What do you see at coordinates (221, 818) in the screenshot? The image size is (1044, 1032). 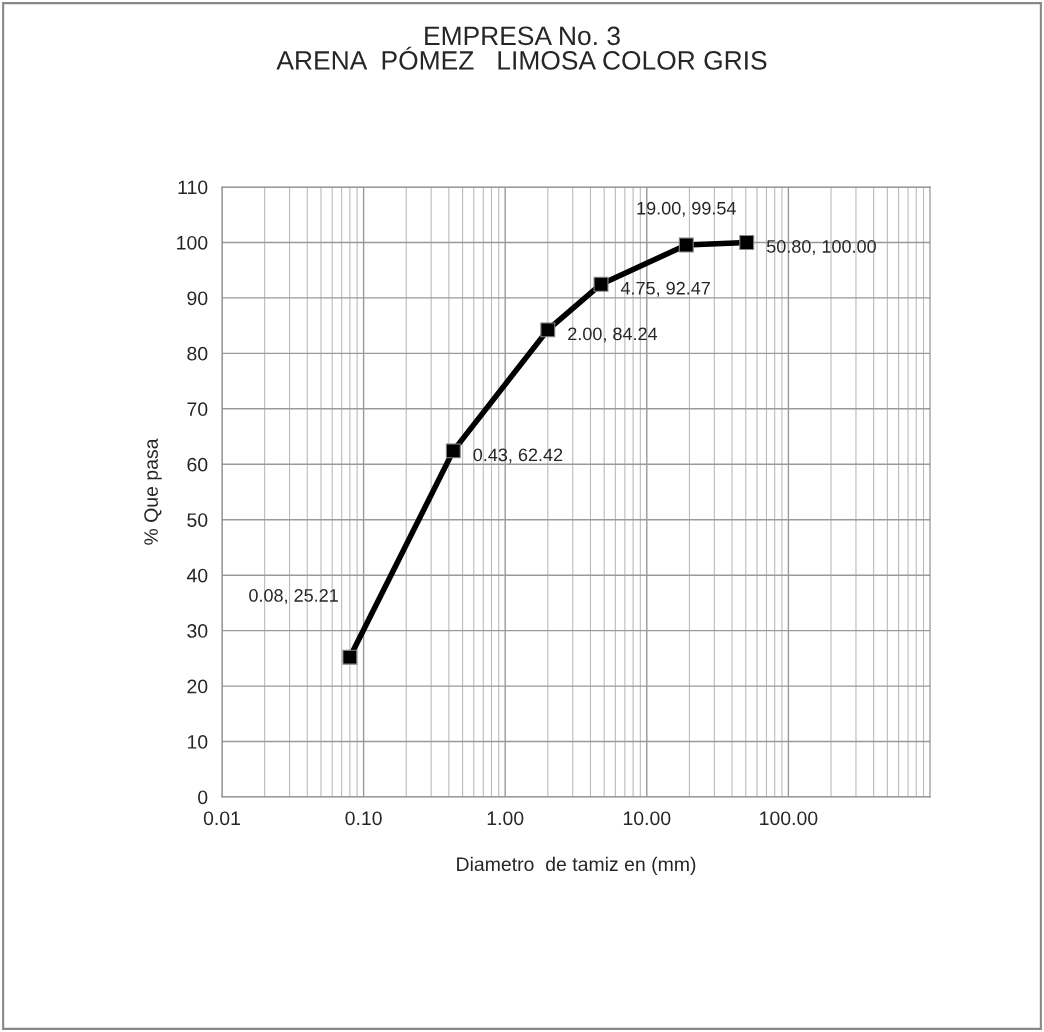 I see `x-tick-label: 0.01` at bounding box center [221, 818].